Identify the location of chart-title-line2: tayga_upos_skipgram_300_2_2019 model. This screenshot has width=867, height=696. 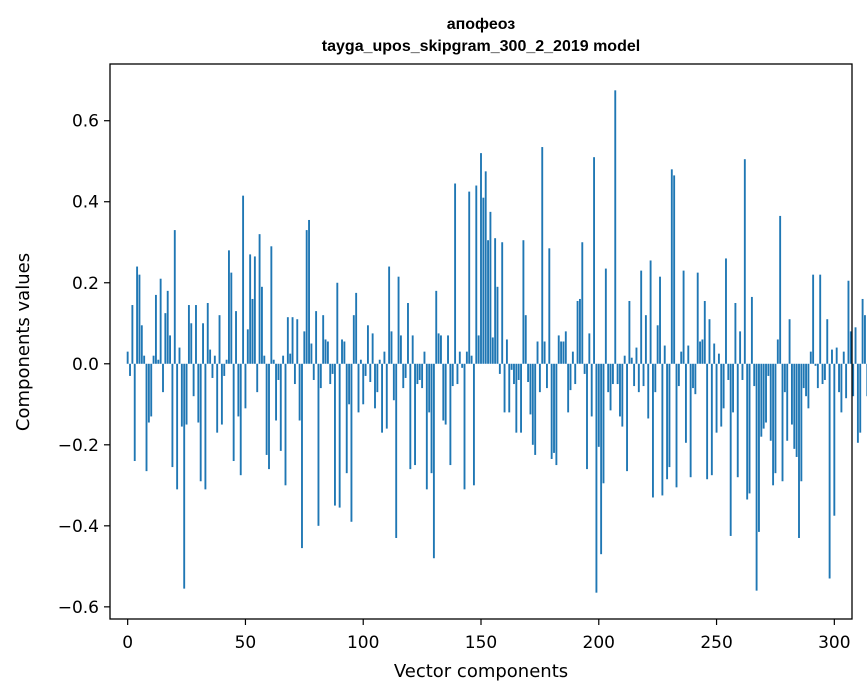
(481, 46).